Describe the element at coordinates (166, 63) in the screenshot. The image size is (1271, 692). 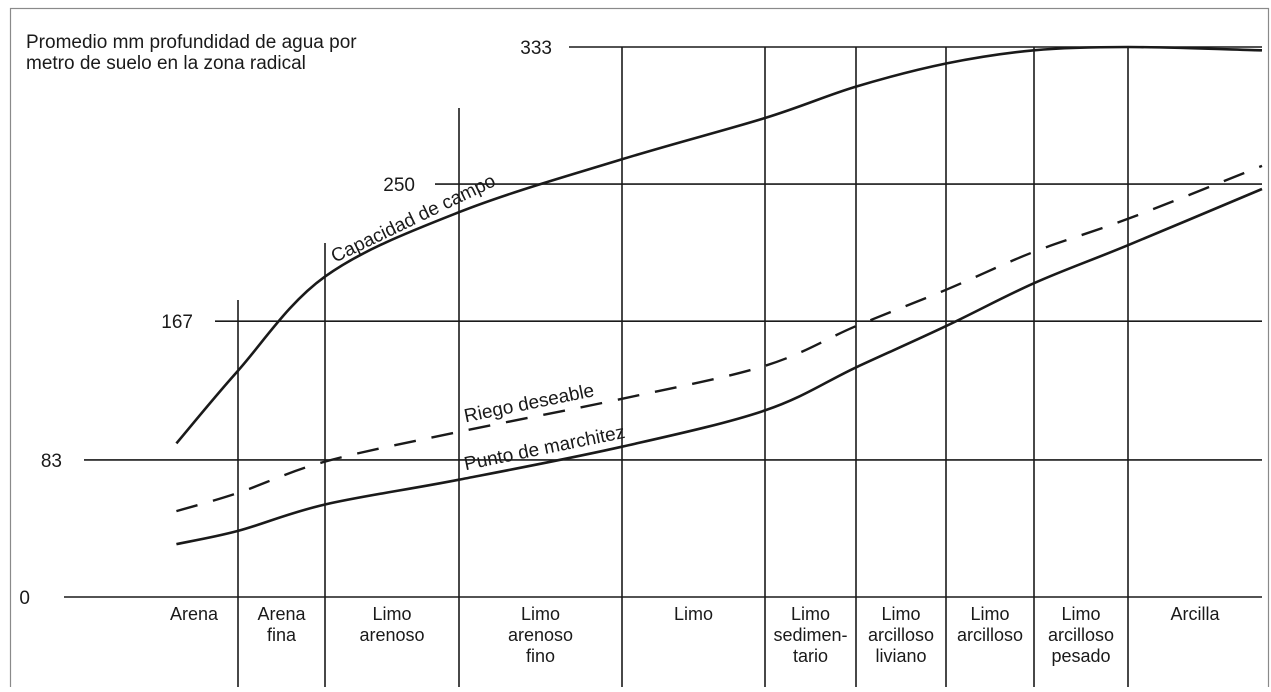
I see `y-axis-label: metro de suelo en la zona radical` at that location.